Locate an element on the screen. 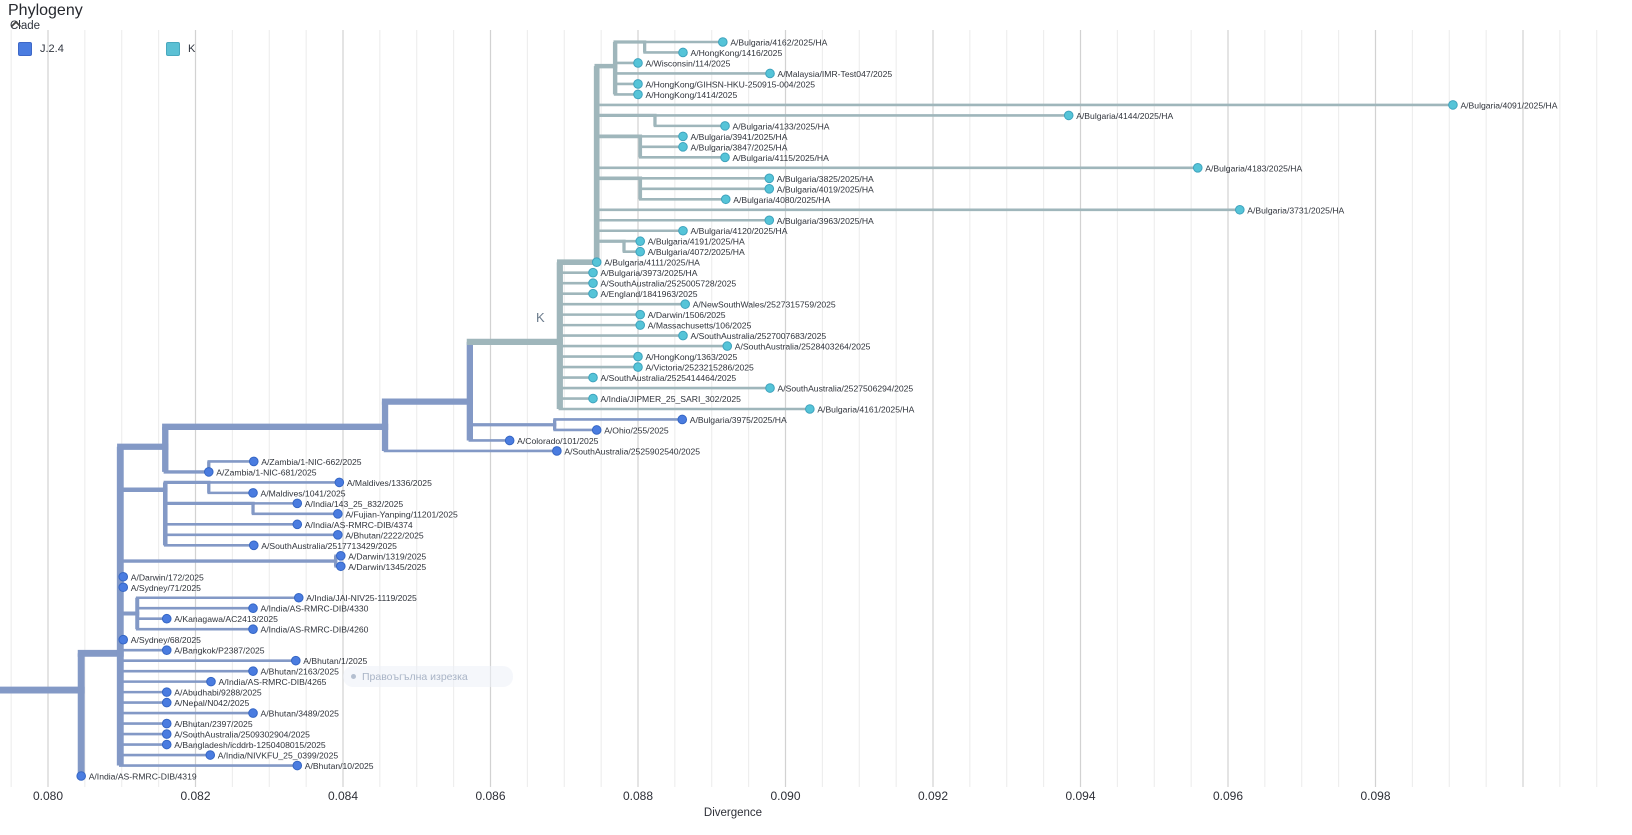 This screenshot has width=1632, height=835. tip-label: A/India/JAI-NIV25-1119/2025 is located at coordinates (361, 598).